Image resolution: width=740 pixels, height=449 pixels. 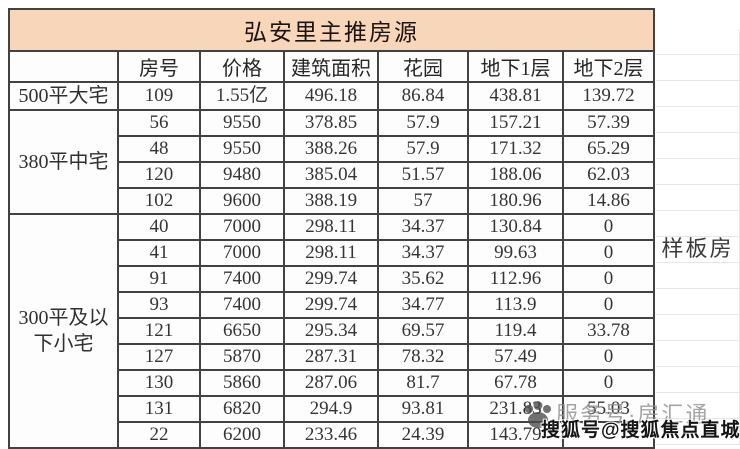 What do you see at coordinates (697, 248) in the screenshot?
I see `side-note-sample-room: 样板房` at bounding box center [697, 248].